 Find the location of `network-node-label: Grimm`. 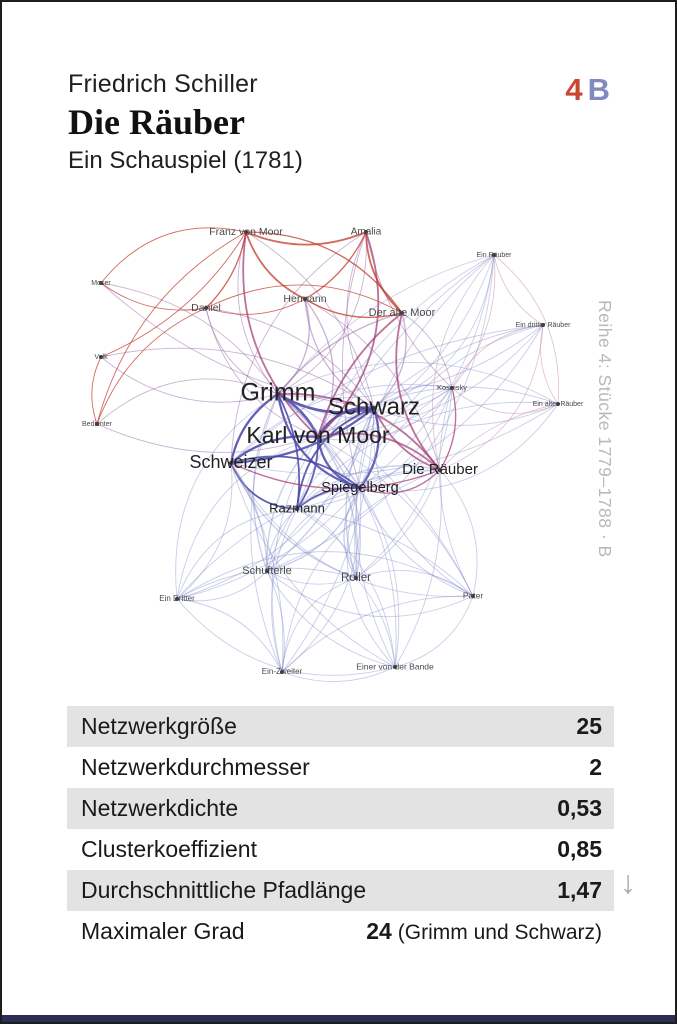

network-node-label: Grimm is located at coordinates (278, 393).